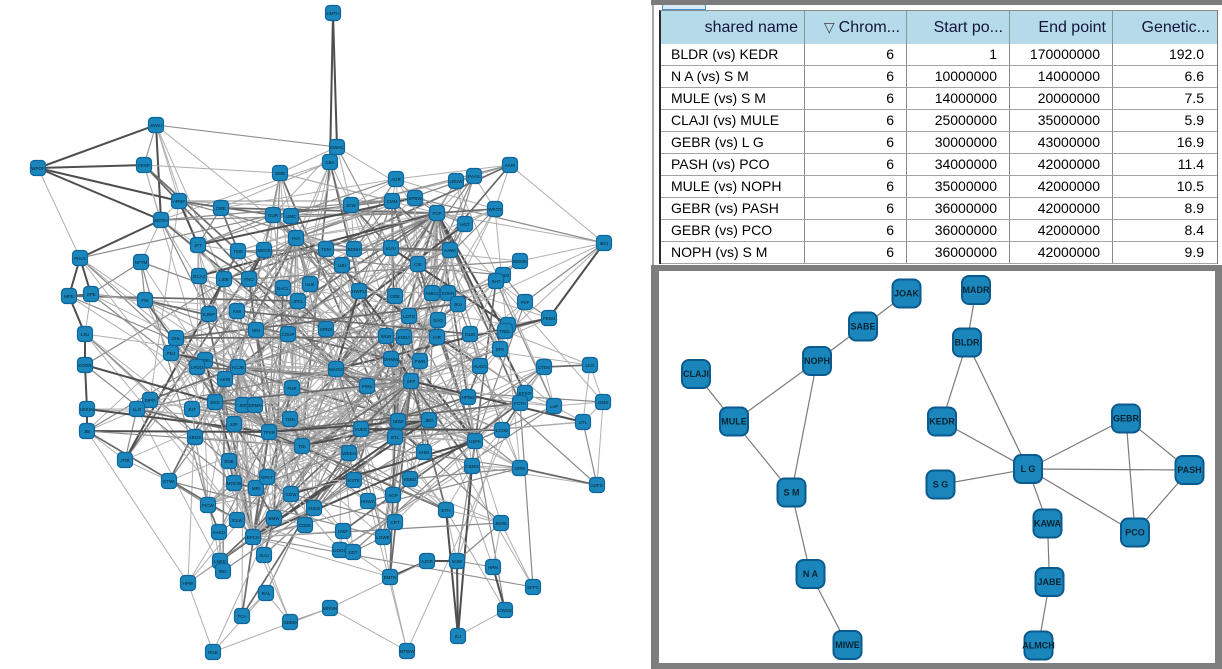 This screenshot has height=669, width=1222. I want to click on svg-text: SWKI, so click(156, 125).